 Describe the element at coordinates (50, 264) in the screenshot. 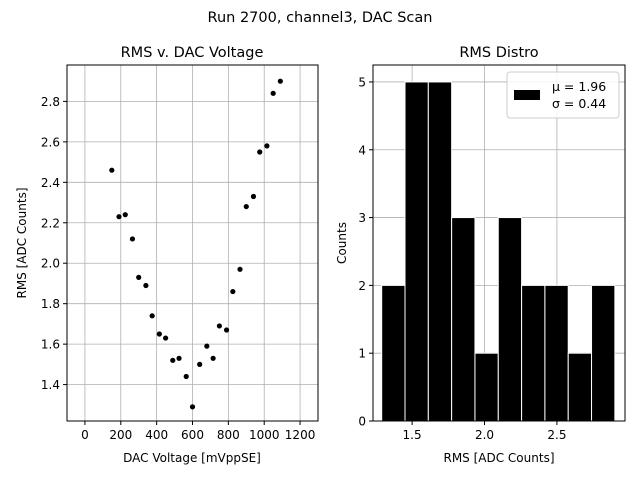

I see `scatter-y-tick-label: 2.0` at that location.